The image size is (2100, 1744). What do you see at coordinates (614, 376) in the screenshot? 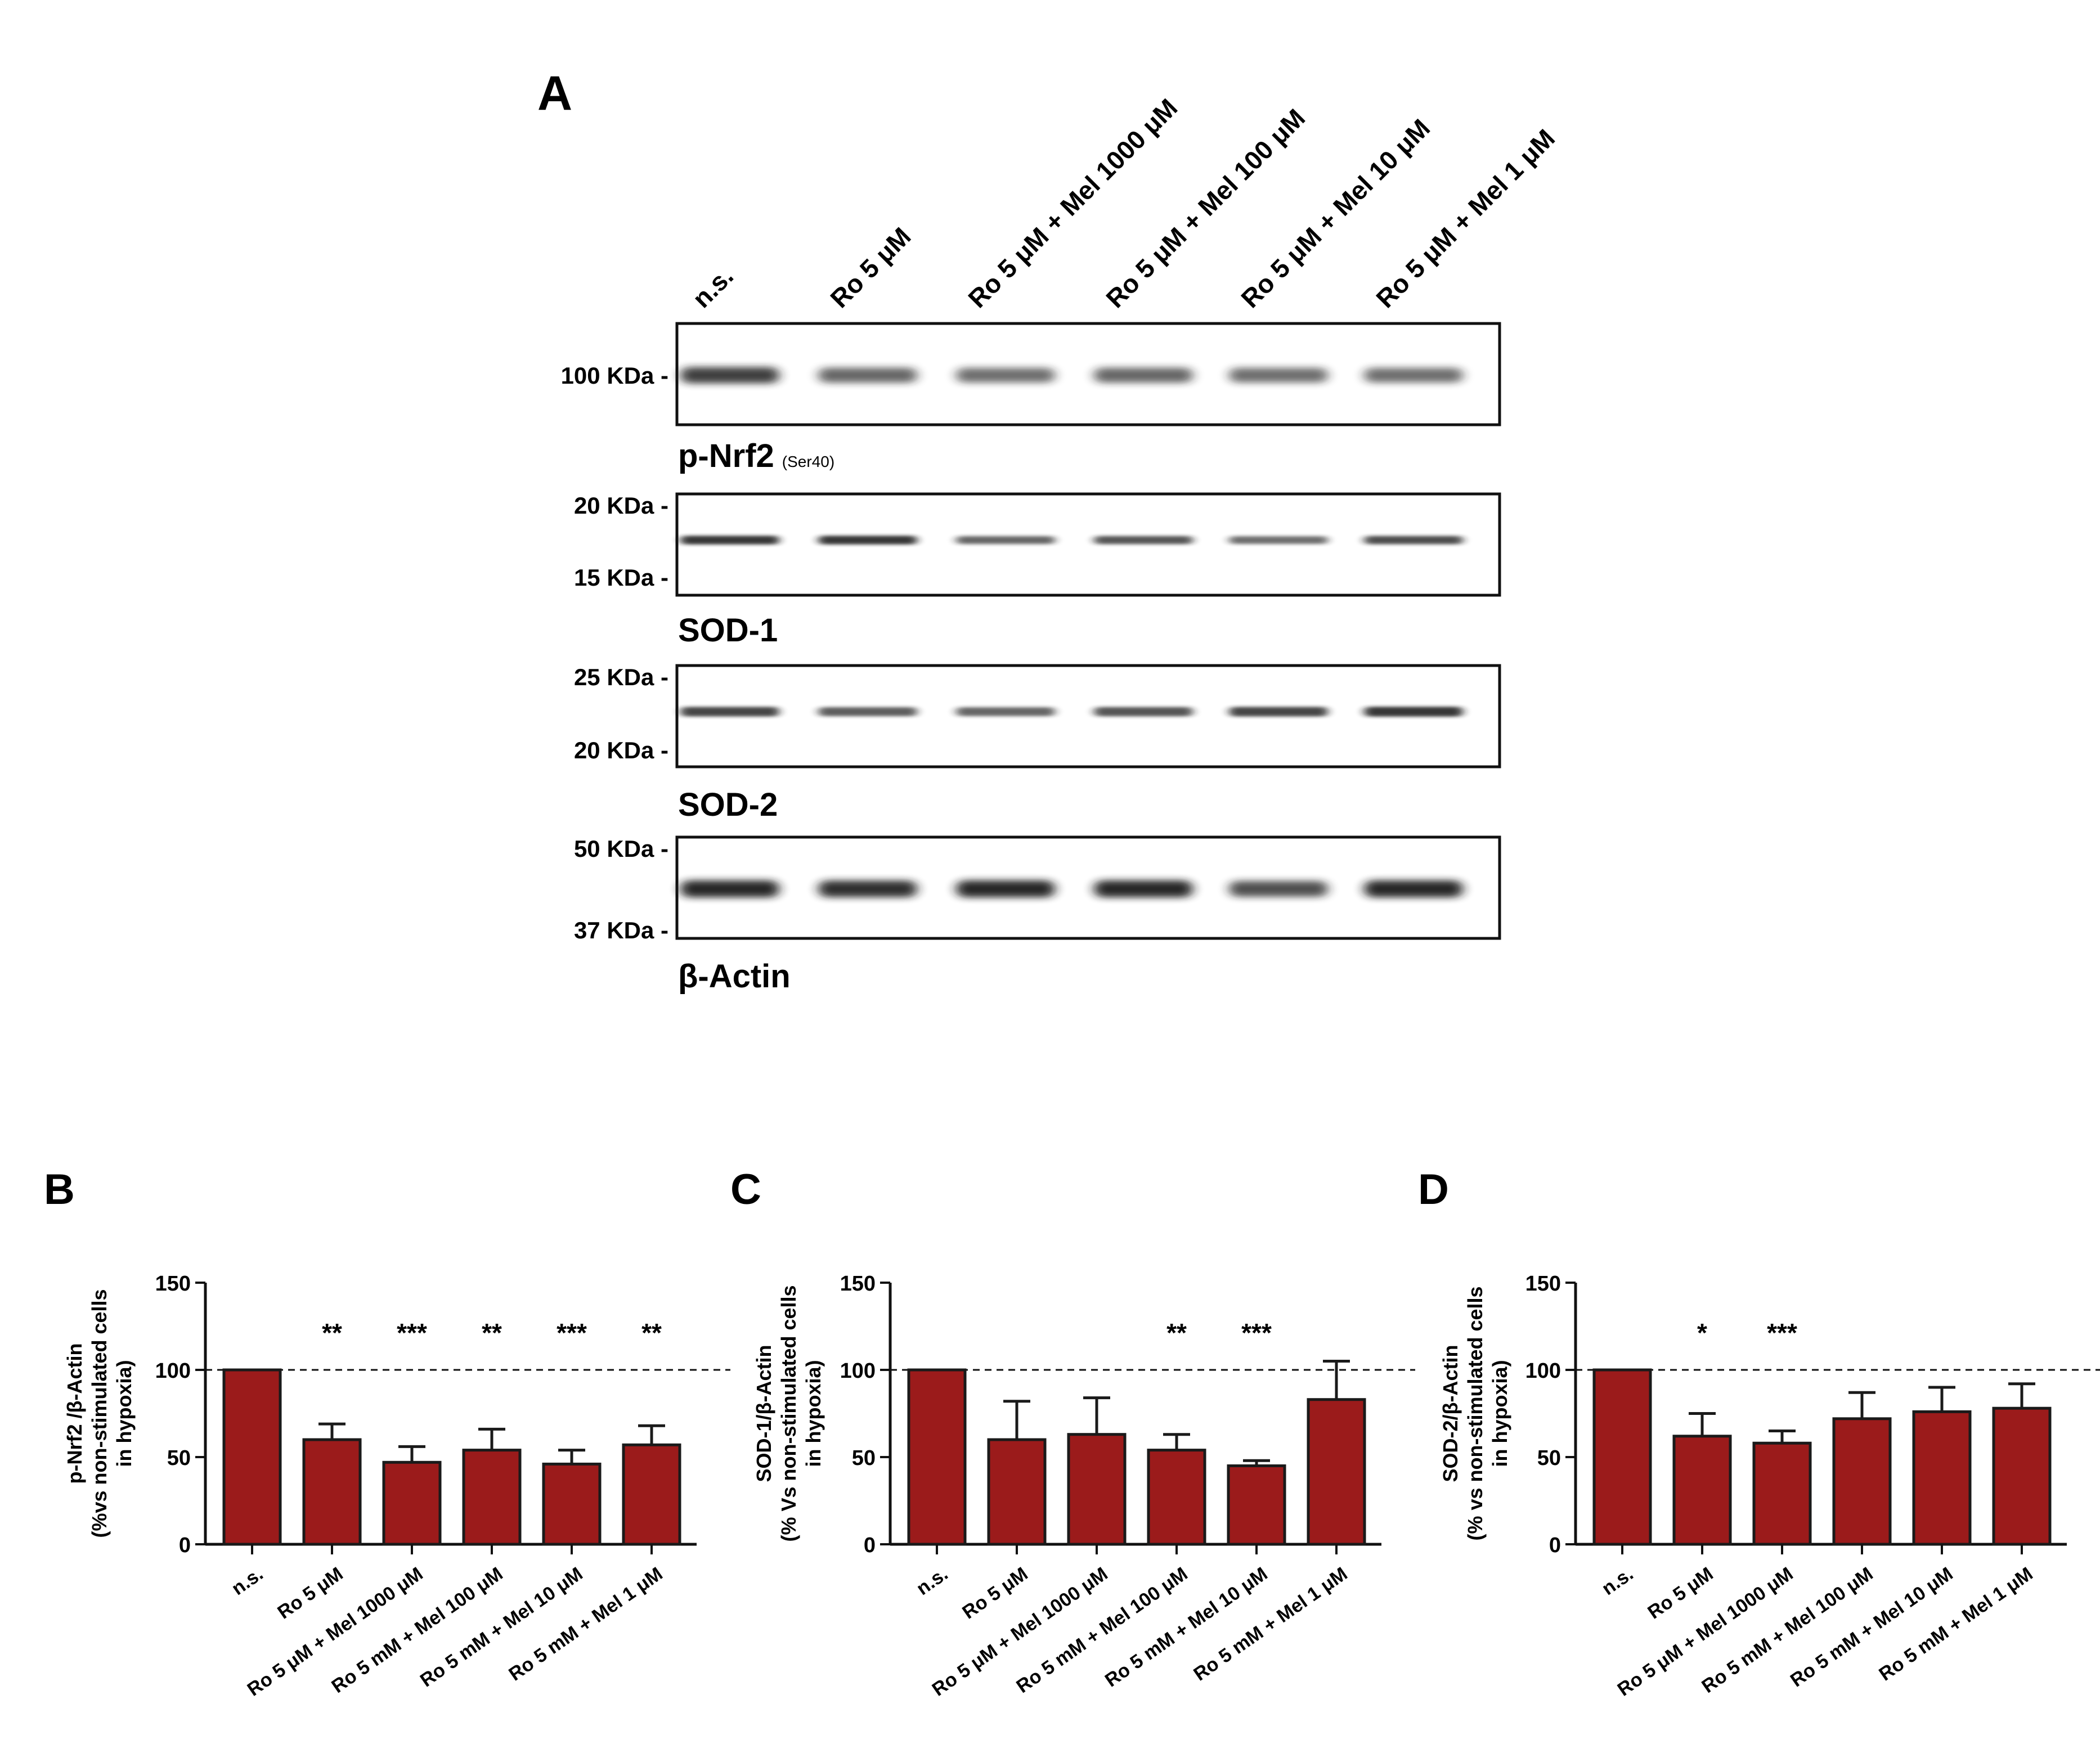
I see `kda-marker: 100 KDa -` at bounding box center [614, 376].